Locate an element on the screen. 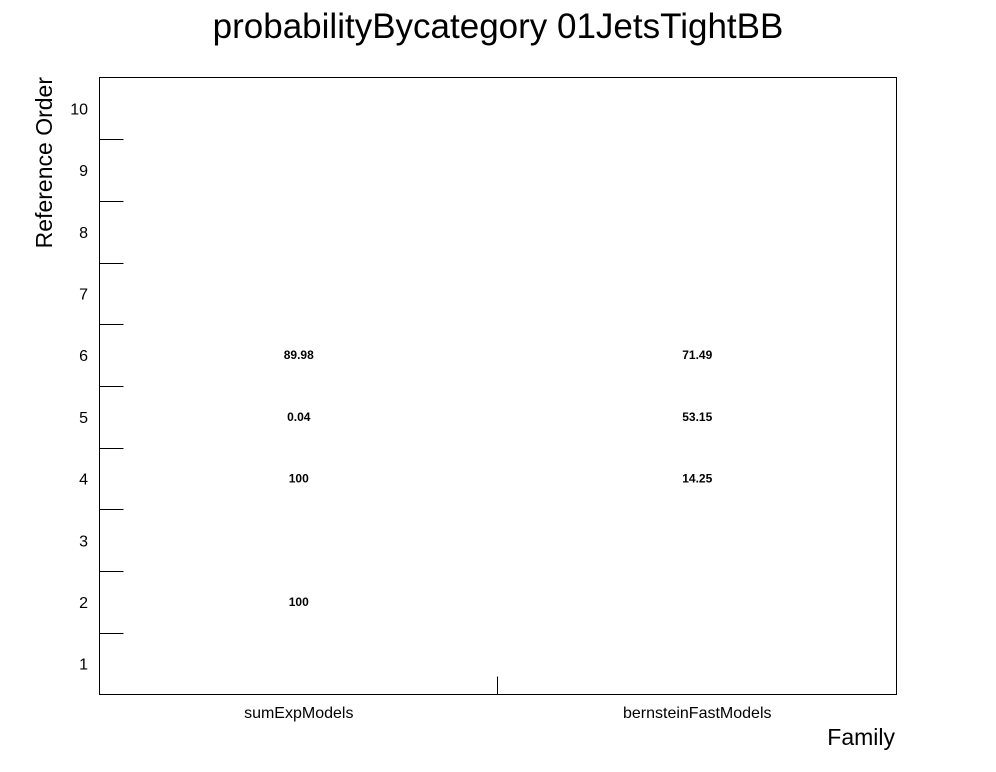  y-tick-label: 1 is located at coordinates (83, 665).